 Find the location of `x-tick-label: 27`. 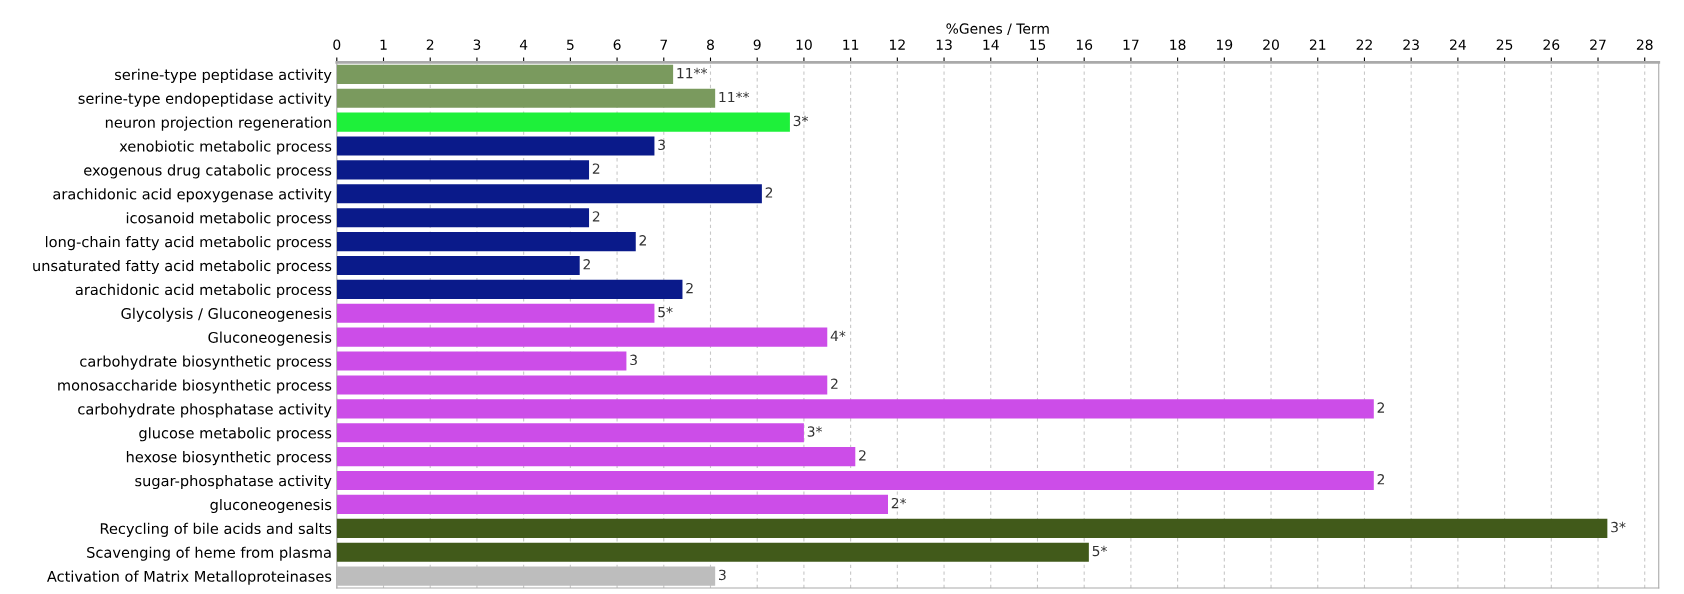

x-tick-label: 27 is located at coordinates (1598, 44).